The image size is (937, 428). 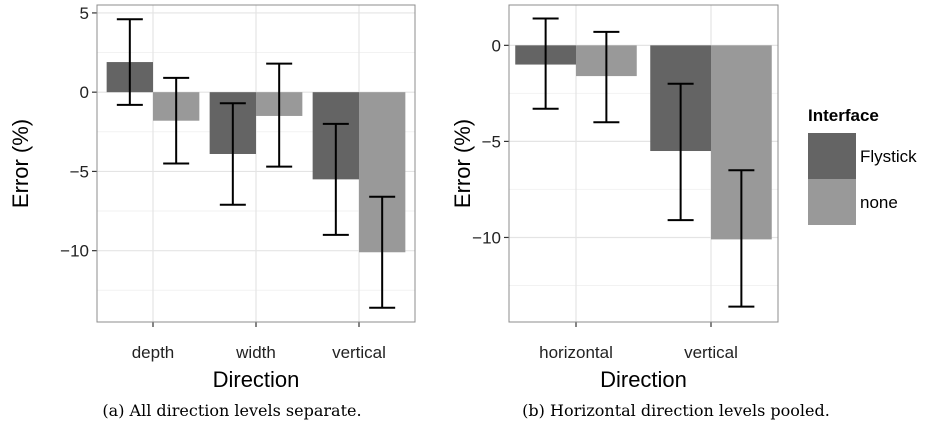 What do you see at coordinates (888, 156) in the screenshot?
I see `legend-label-flystick: Flystick` at bounding box center [888, 156].